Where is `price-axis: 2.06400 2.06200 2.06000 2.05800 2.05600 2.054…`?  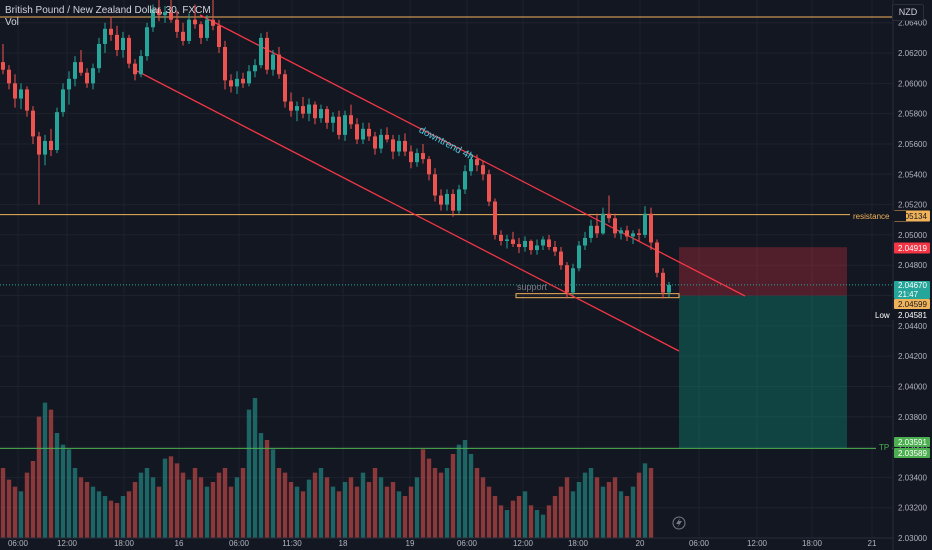
price-axis: 2.06400 2.06200 2.06000 2.05800 2.05600 2.054… is located at coordinates (909, 275).